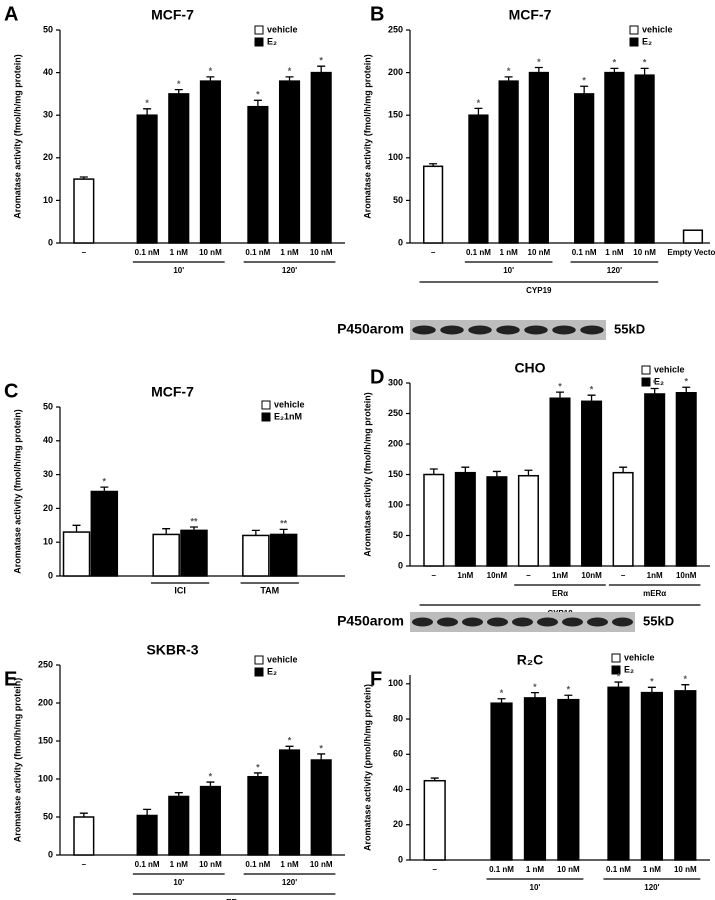 The height and width of the screenshot is (900, 715). Describe the element at coordinates (398, 754) in the screenshot. I see `y-tick-label: 60` at that location.